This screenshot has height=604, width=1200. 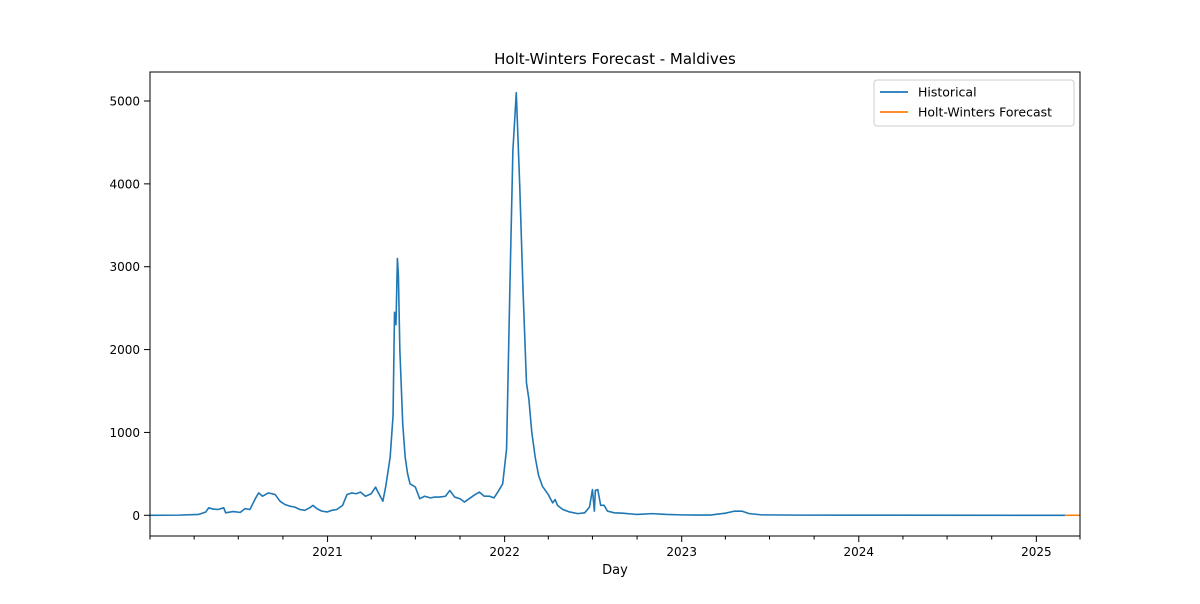 I want to click on legend-box, so click(x=974, y=103).